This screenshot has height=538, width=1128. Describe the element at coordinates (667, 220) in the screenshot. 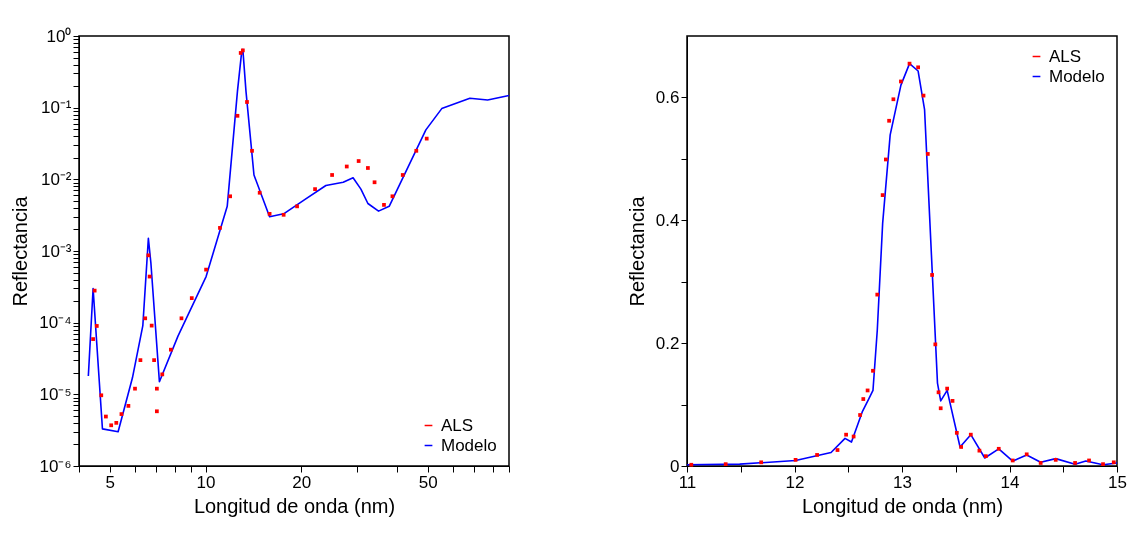

I see `y-tick-label: 0.4` at that location.